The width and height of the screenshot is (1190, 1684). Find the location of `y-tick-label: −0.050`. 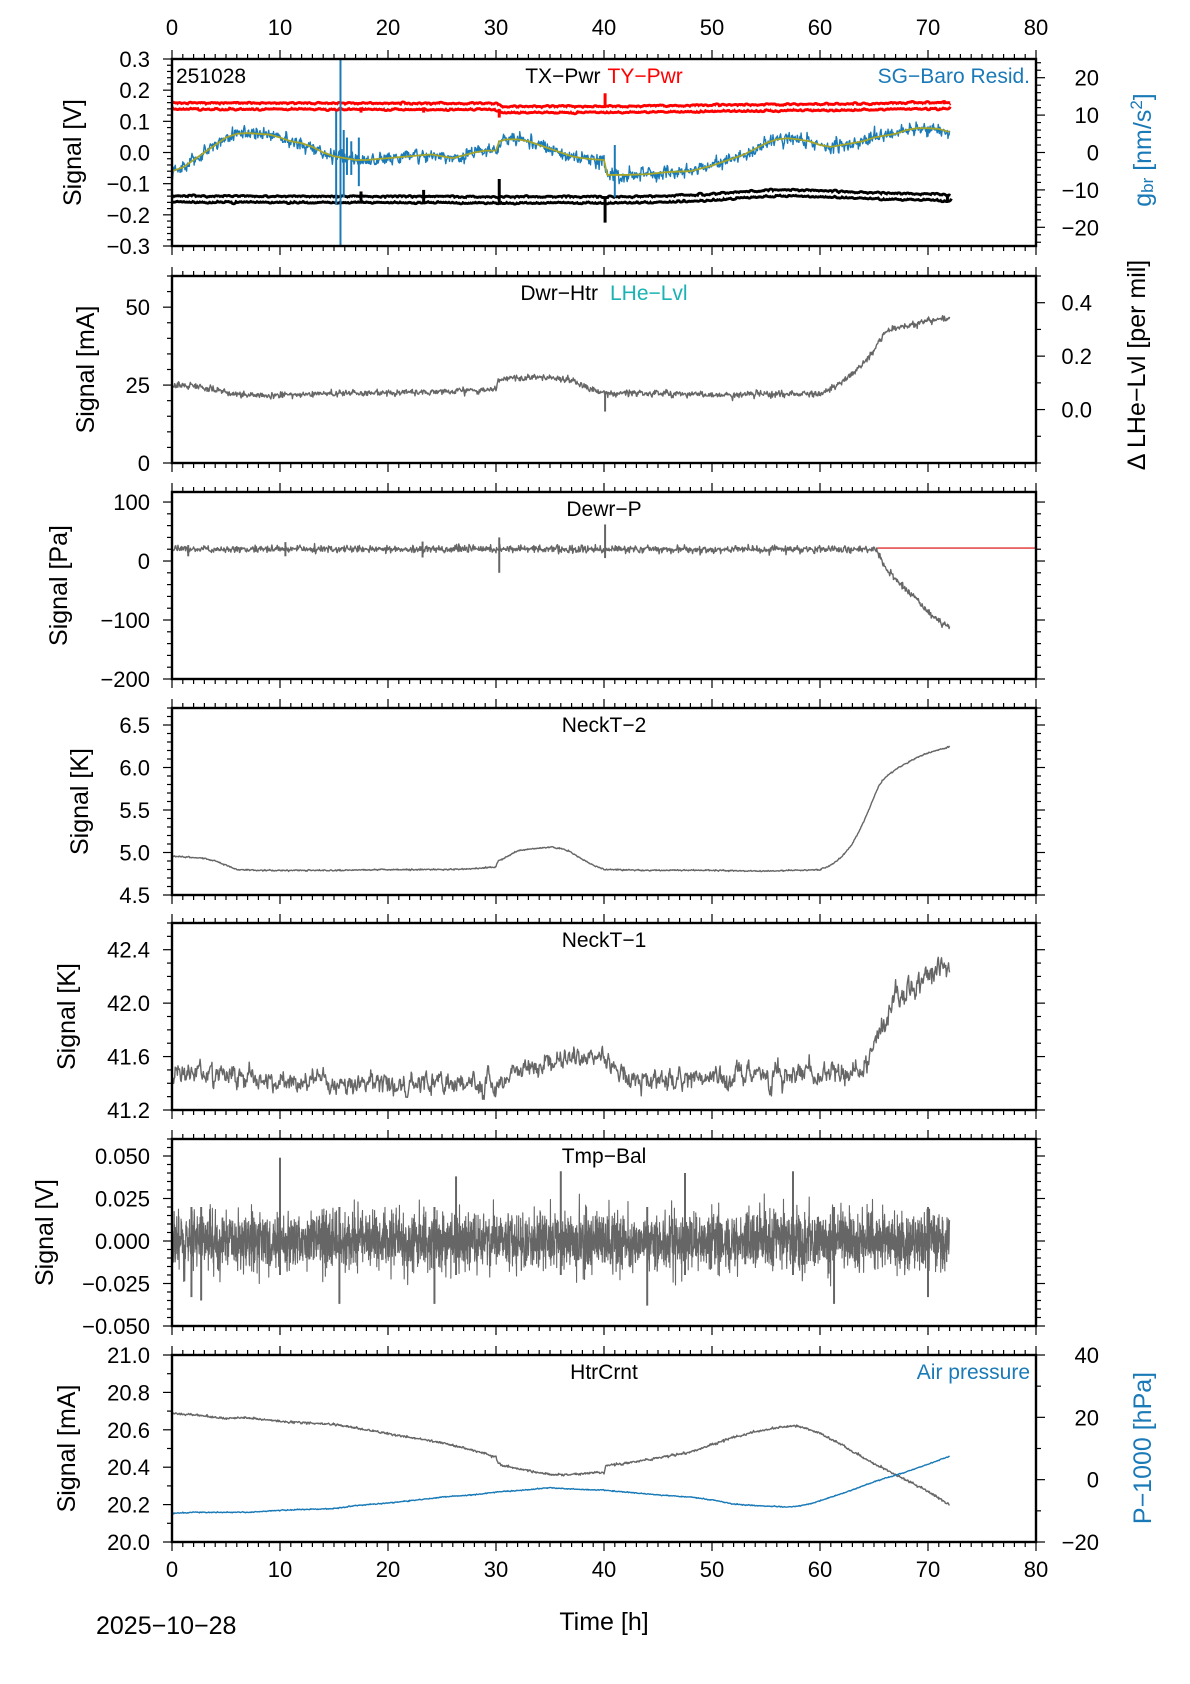

y-tick-label: −0.050 is located at coordinates (116, 1326).